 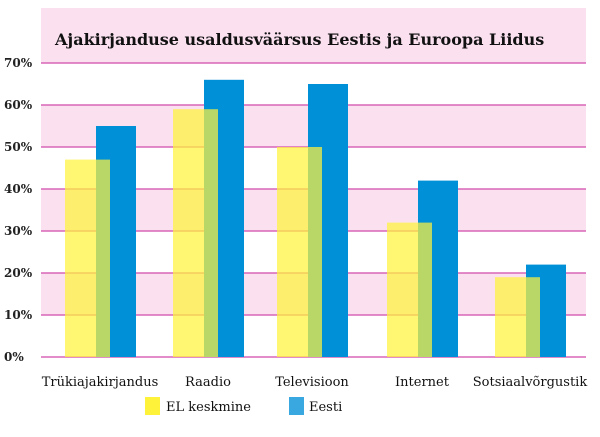 I want to click on x-tick-label: Televisioon, so click(x=312, y=382).